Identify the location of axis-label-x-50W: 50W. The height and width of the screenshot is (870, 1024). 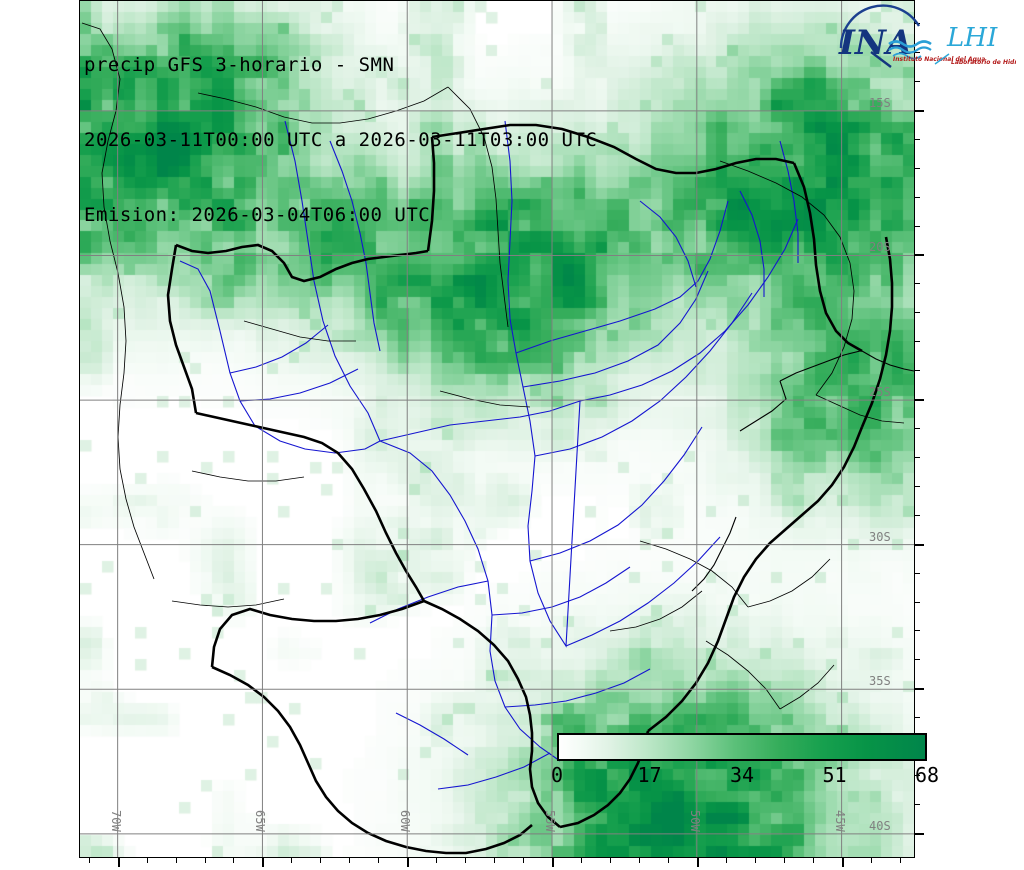
(694, 821).